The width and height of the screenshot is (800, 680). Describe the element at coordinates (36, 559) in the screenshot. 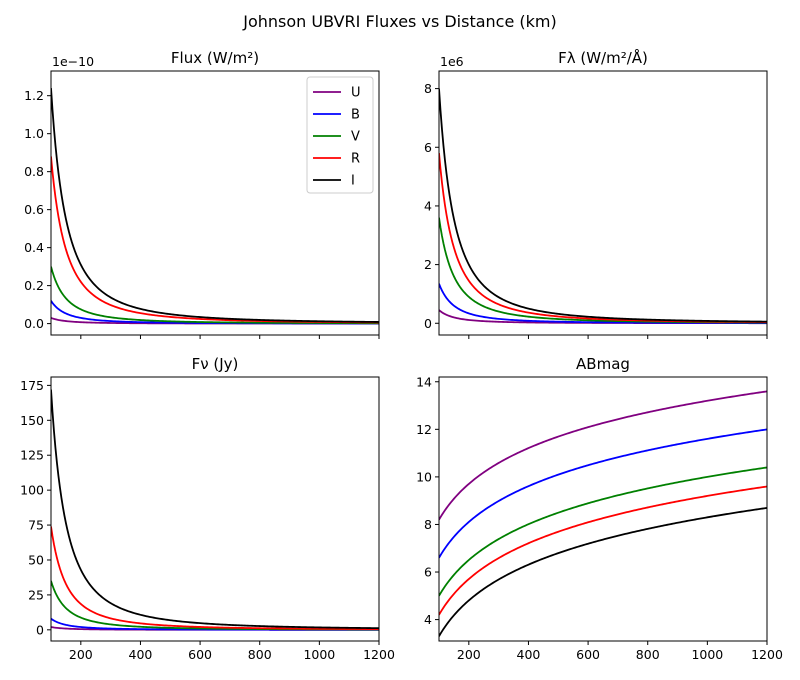

I see `y-tick-label: 50` at that location.